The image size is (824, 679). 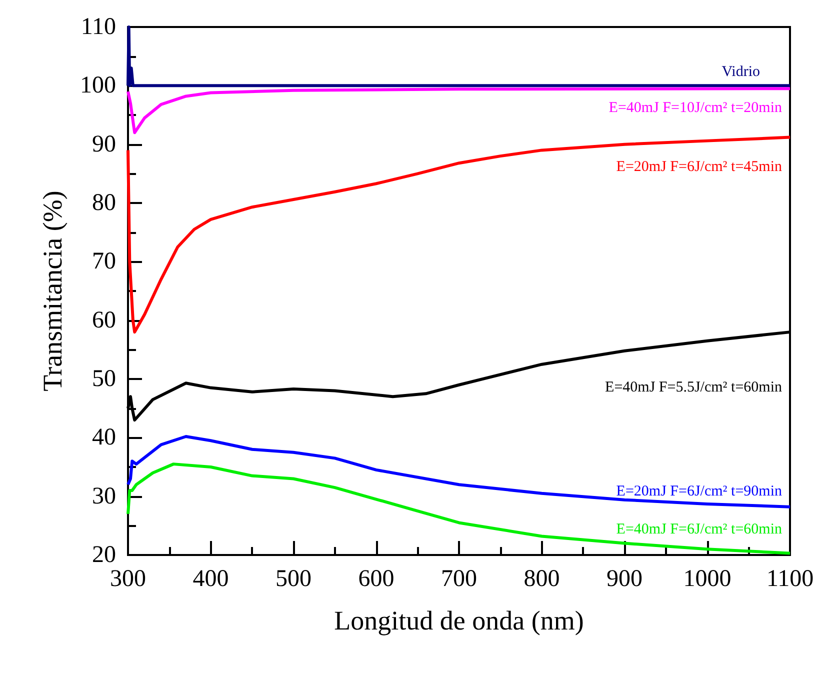 What do you see at coordinates (699, 530) in the screenshot?
I see `series-label: E=40mJ F=6J/cm² t=60min` at bounding box center [699, 530].